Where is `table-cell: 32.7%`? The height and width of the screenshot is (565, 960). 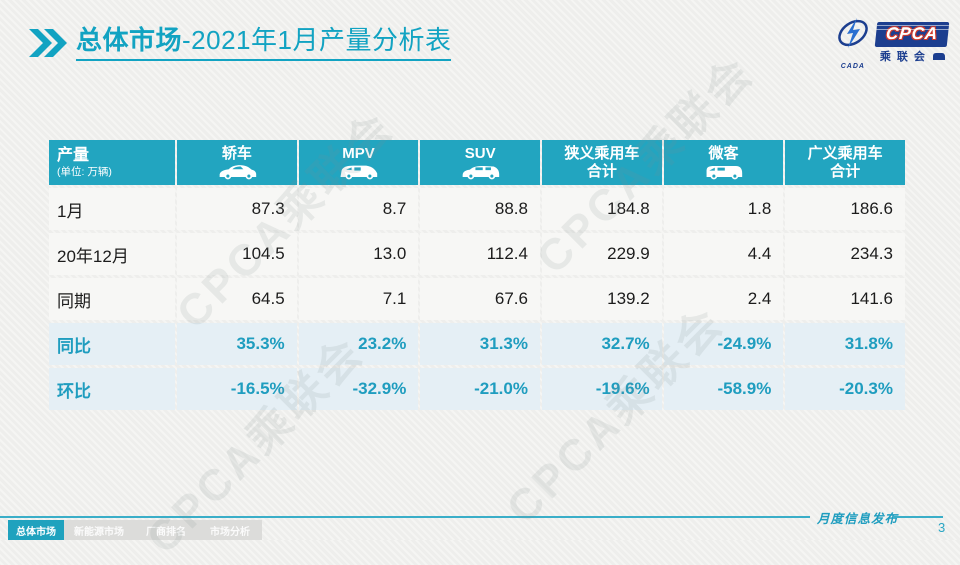 table-cell: 32.7% is located at coordinates (601, 344).